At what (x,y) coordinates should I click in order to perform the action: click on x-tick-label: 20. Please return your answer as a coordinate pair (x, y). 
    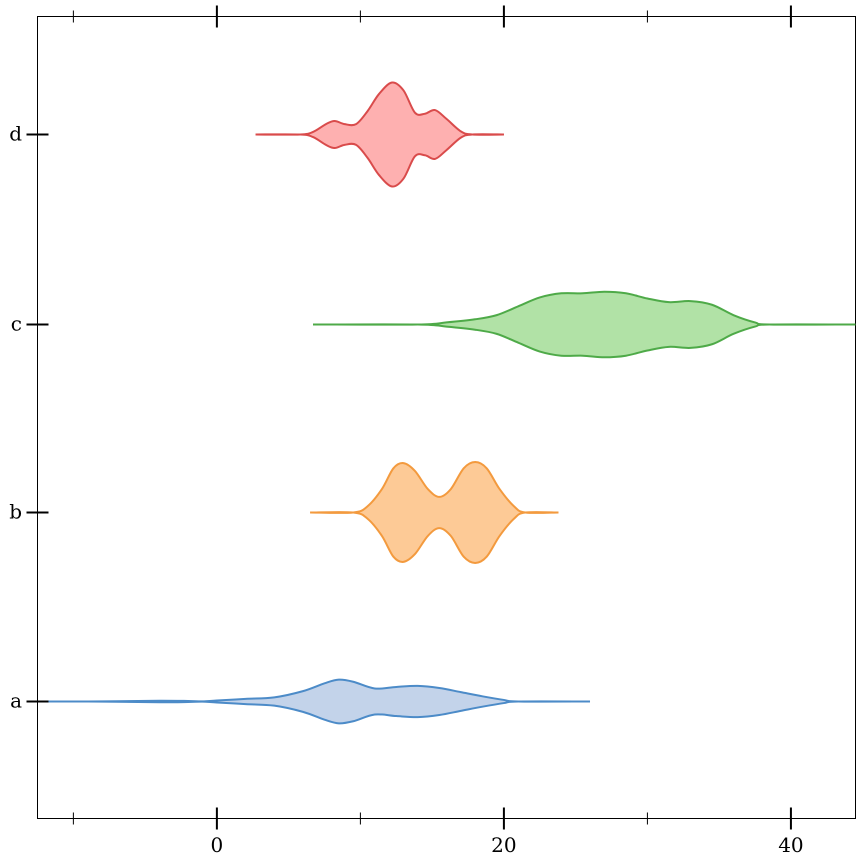
    Looking at the image, I should click on (503, 845).